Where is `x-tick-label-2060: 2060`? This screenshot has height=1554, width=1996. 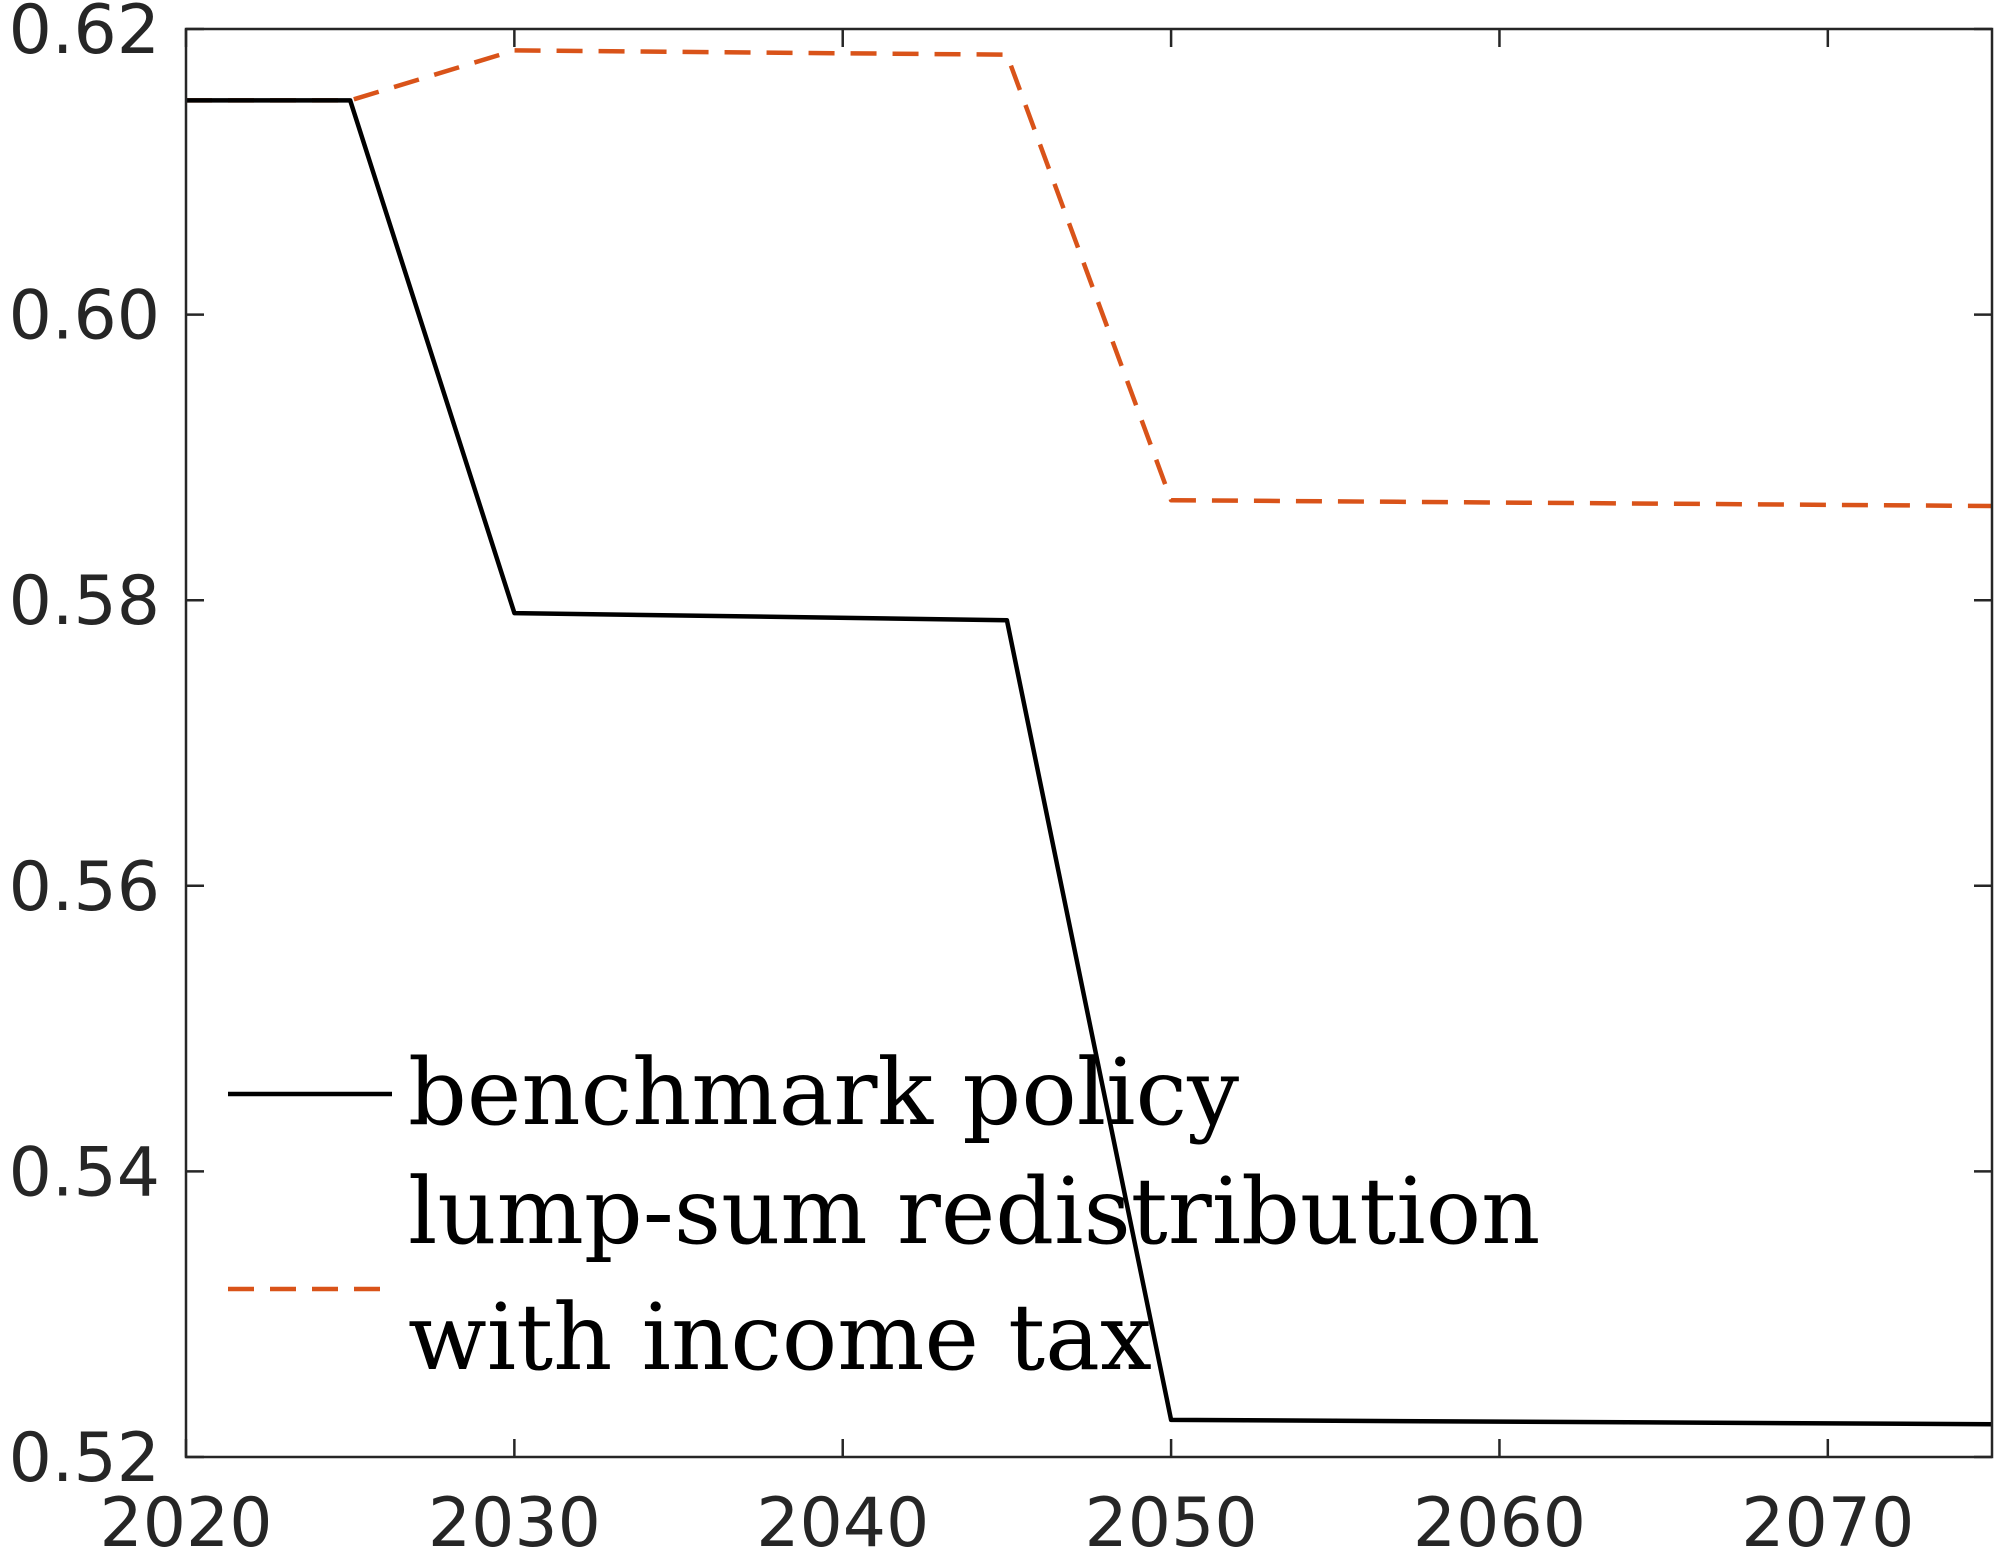
x-tick-label-2060: 2060 is located at coordinates (1499, 1519).